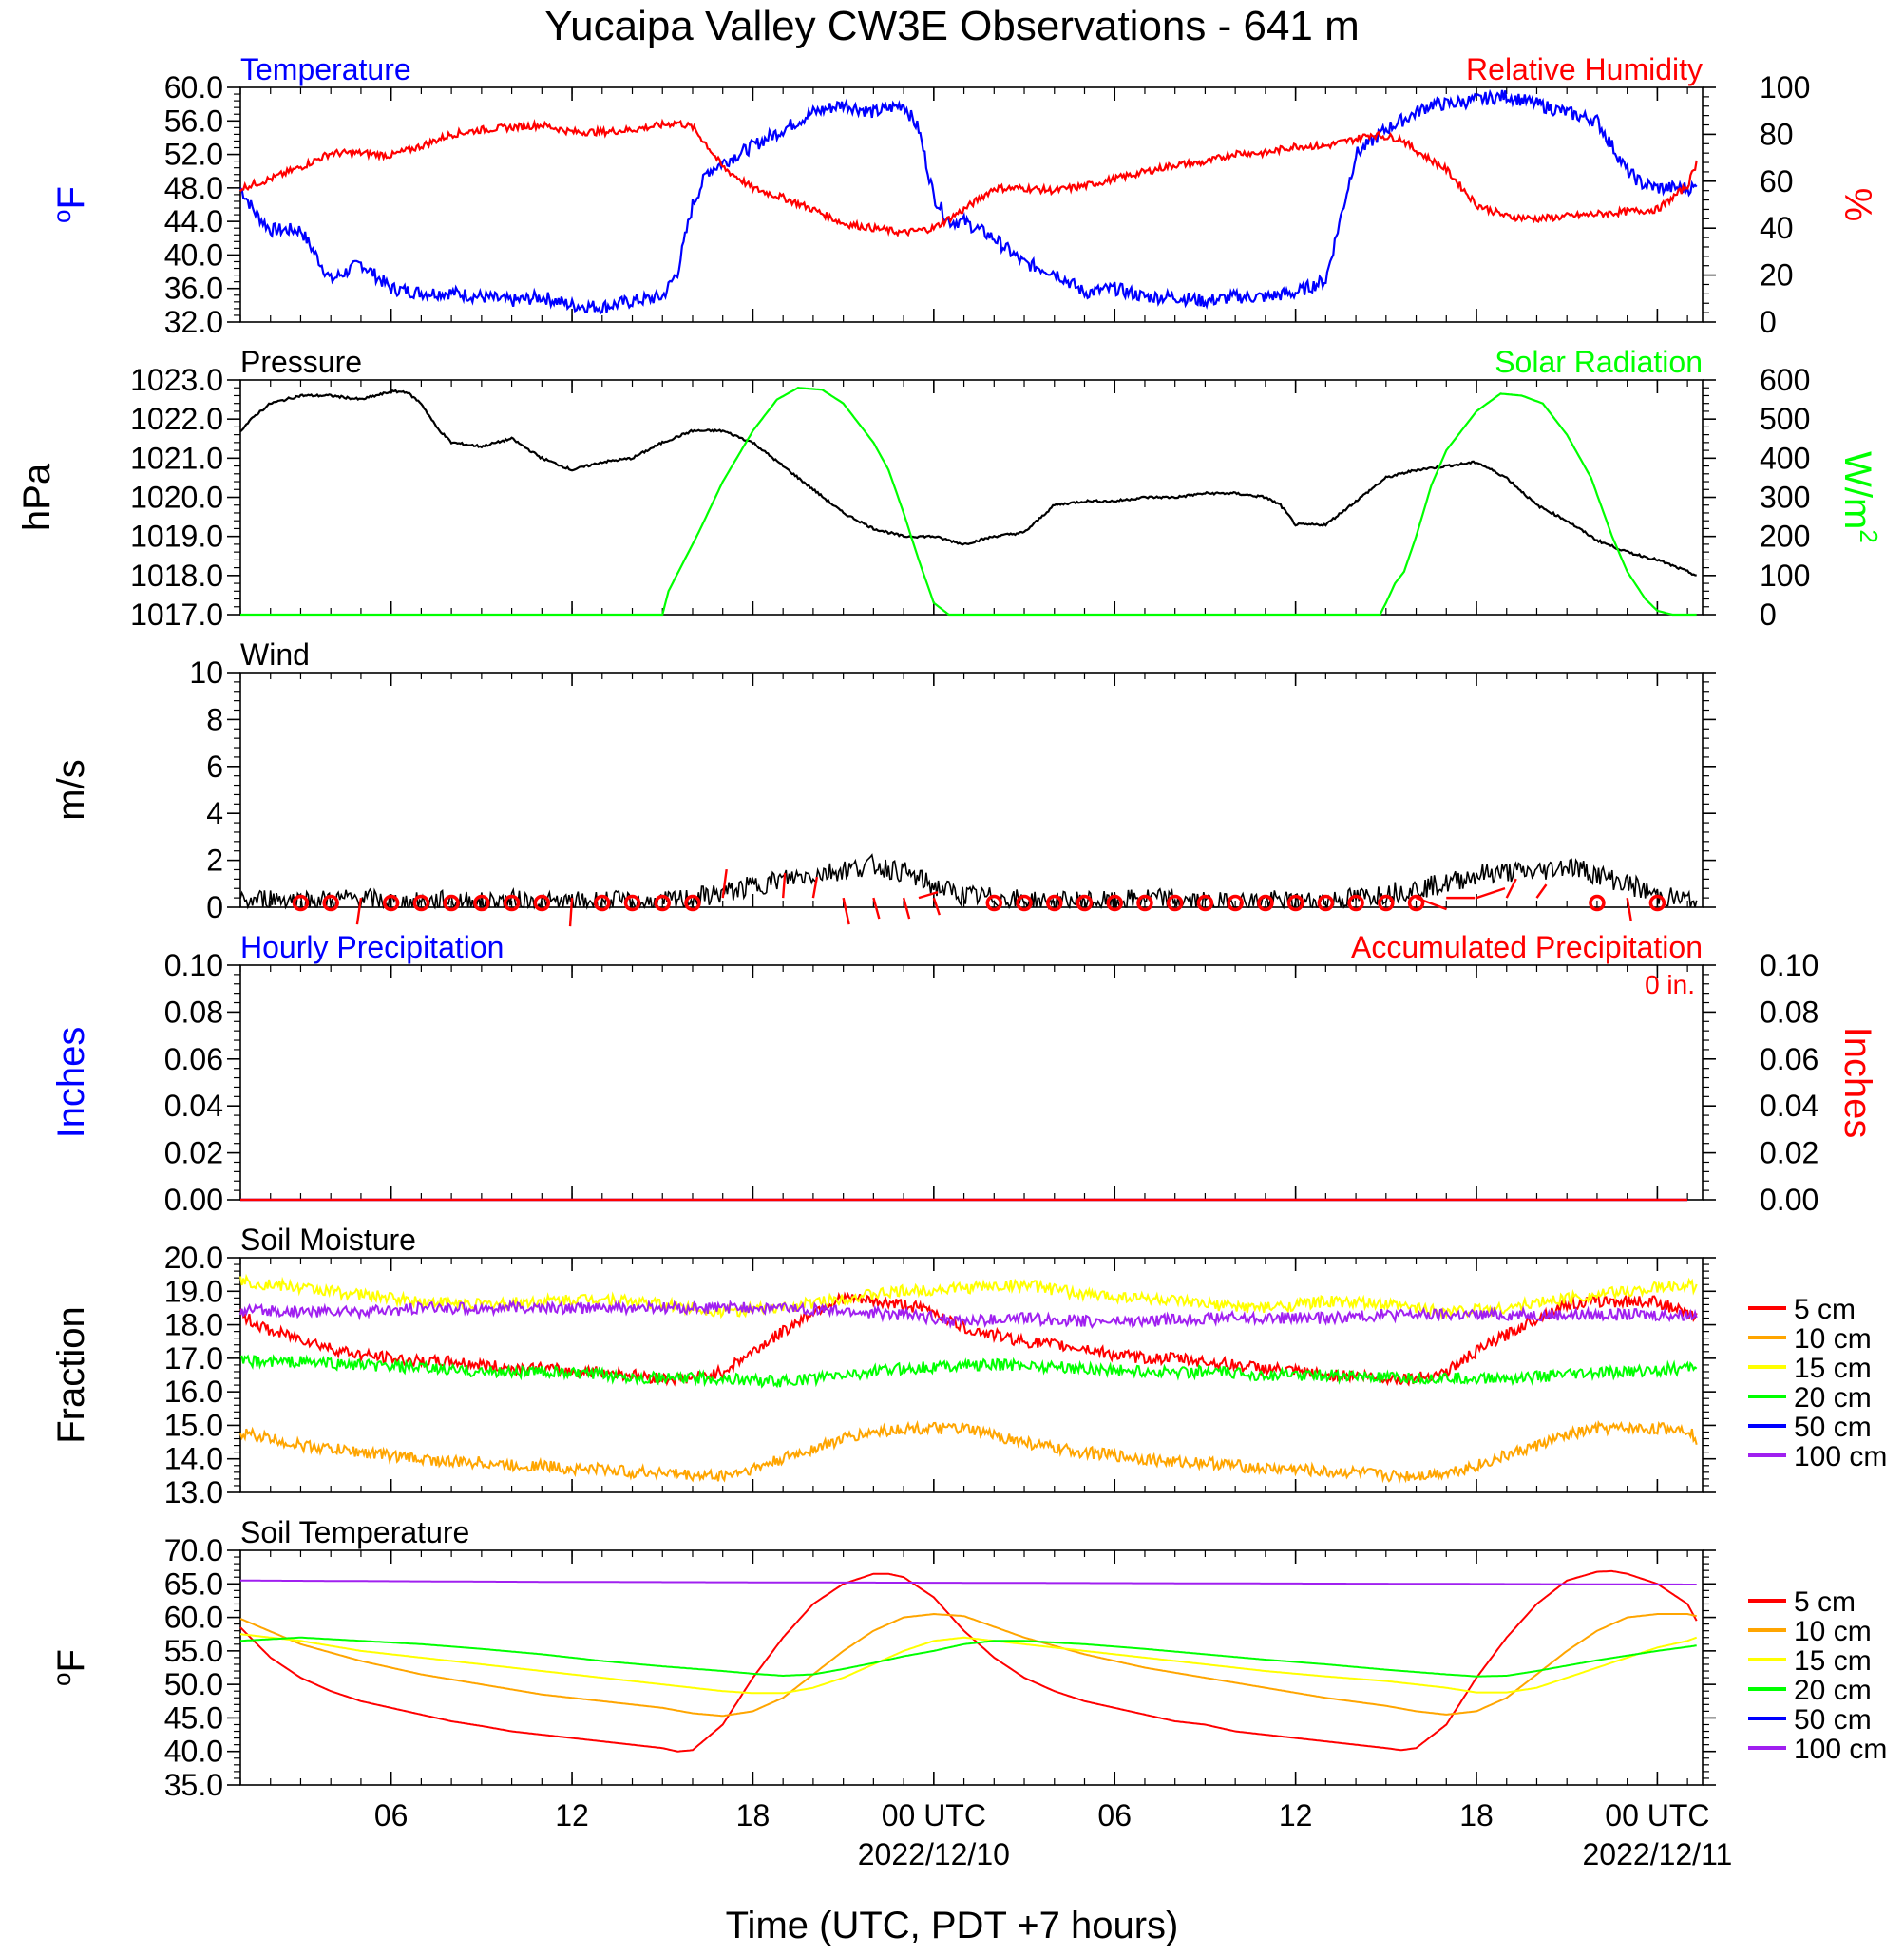  What do you see at coordinates (1777, 228) in the screenshot?
I see `y-right-tick-label: 40` at bounding box center [1777, 228].